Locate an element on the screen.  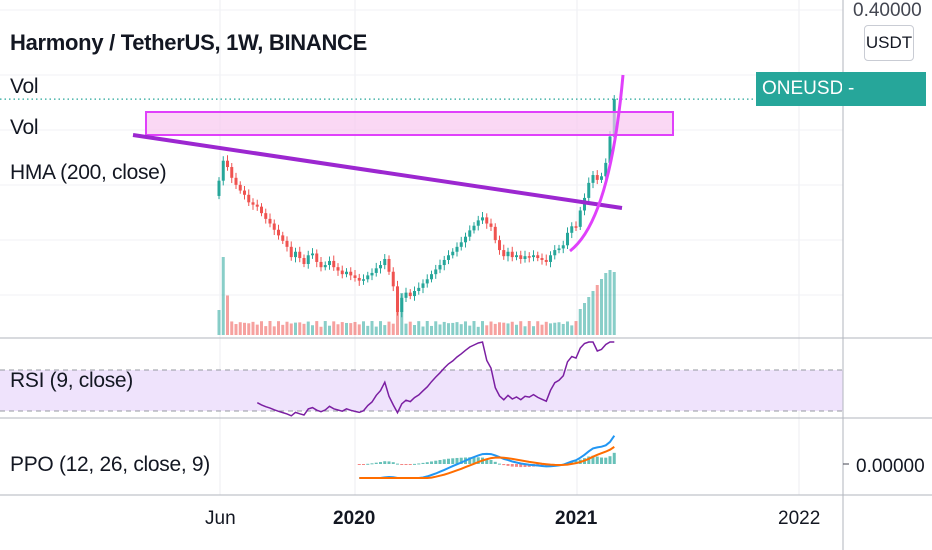
last-price-value: 0.08641 is located at coordinates (882, 122).